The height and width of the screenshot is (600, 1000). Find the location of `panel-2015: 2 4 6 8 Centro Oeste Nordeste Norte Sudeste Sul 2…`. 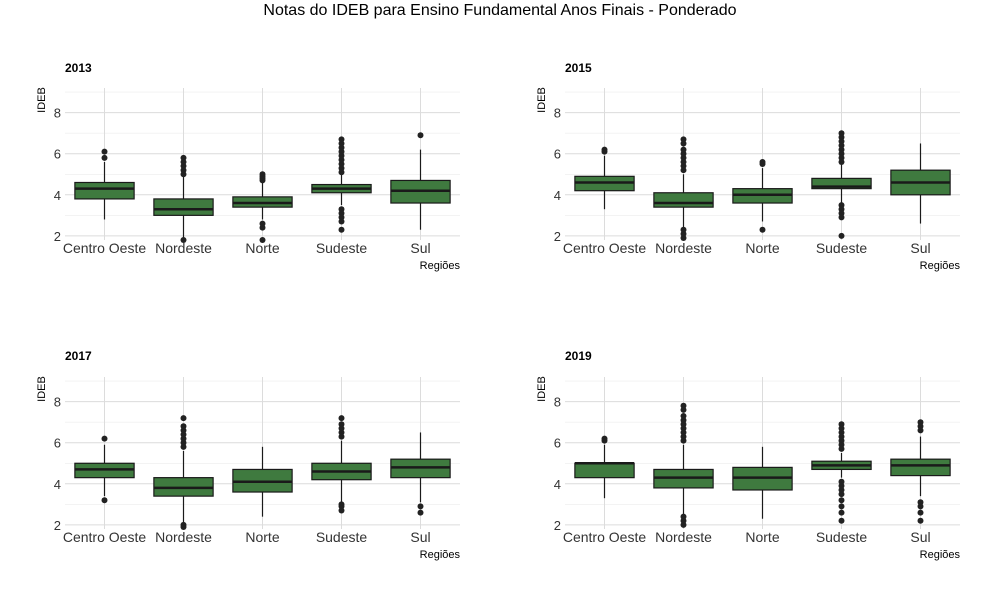

panel-2015: 2 4 6 8 Centro Oeste Nordeste Norte Sudeste Sul 2… is located at coordinates (748, 166).